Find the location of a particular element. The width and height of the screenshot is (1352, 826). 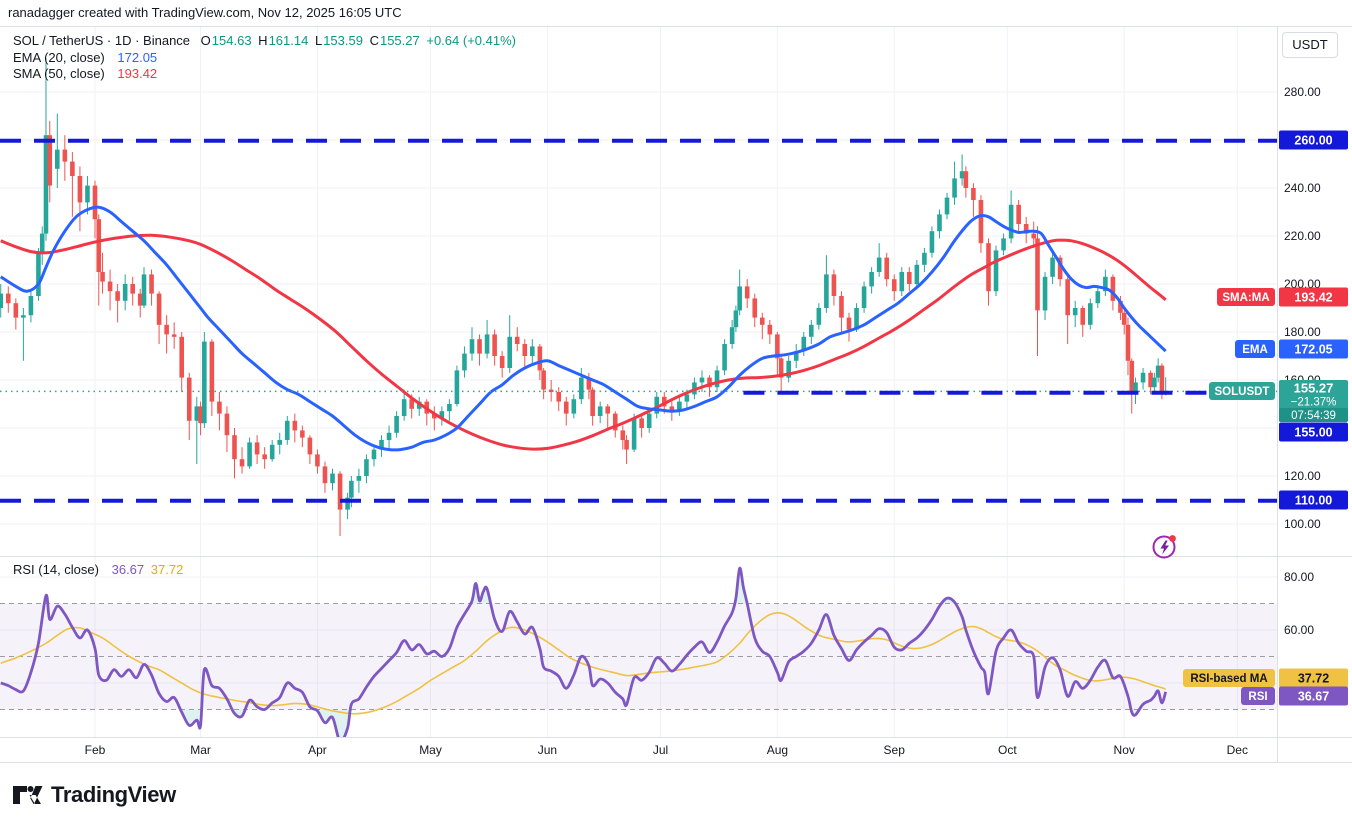

time-scale-labels: Feb Mar Apr May Jun Jul Aug Sep Oct Nov Dec is located at coordinates (666, 750).